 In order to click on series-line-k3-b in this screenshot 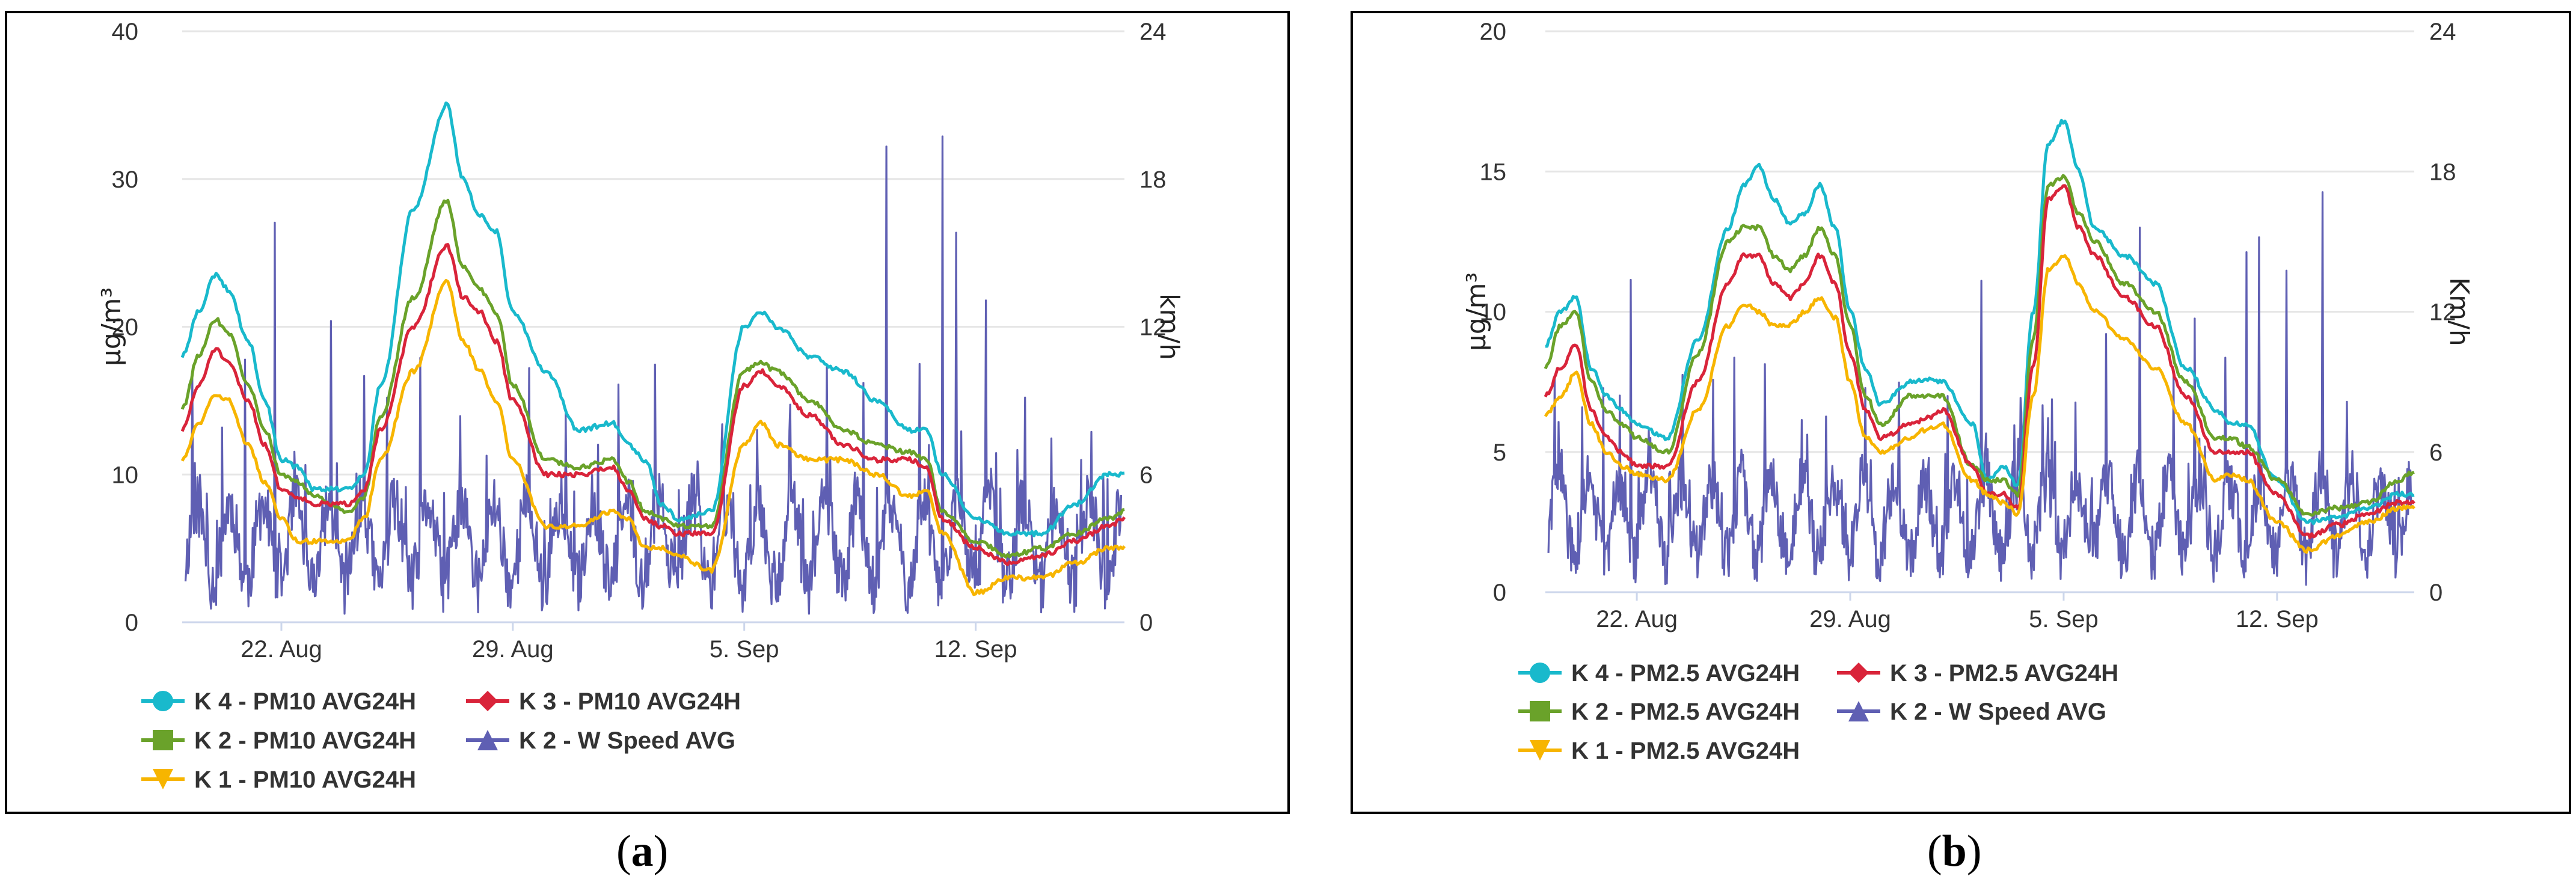, I will do `click(1979, 361)`.